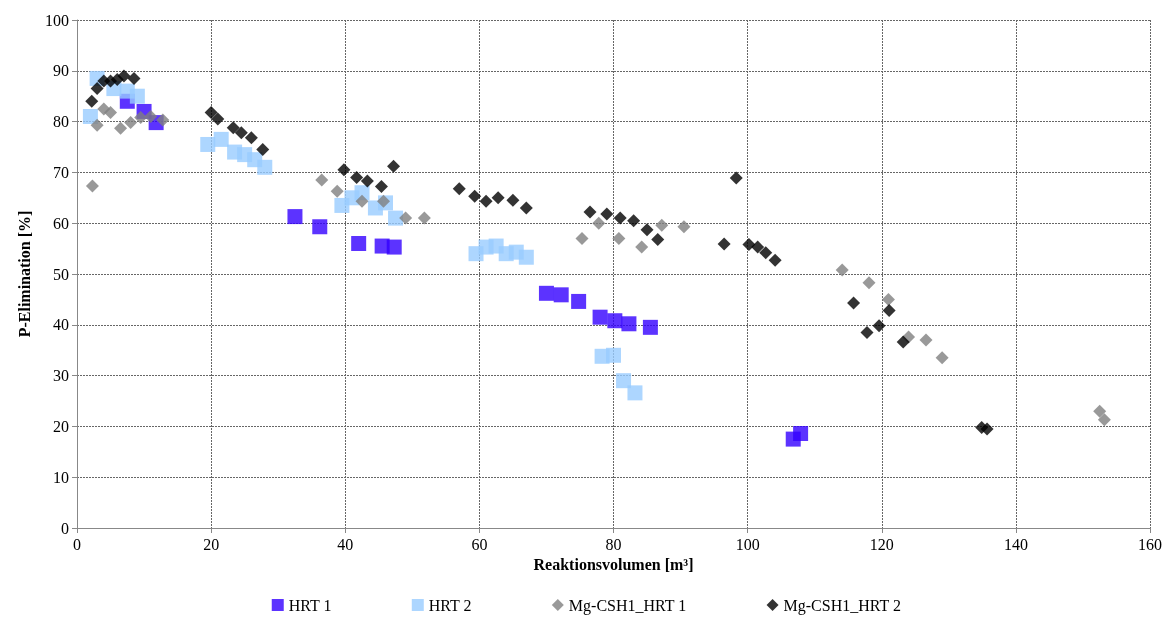 This screenshot has height=626, width=1173. What do you see at coordinates (61, 71) in the screenshot?
I see `y-tick-label: 90` at bounding box center [61, 71].